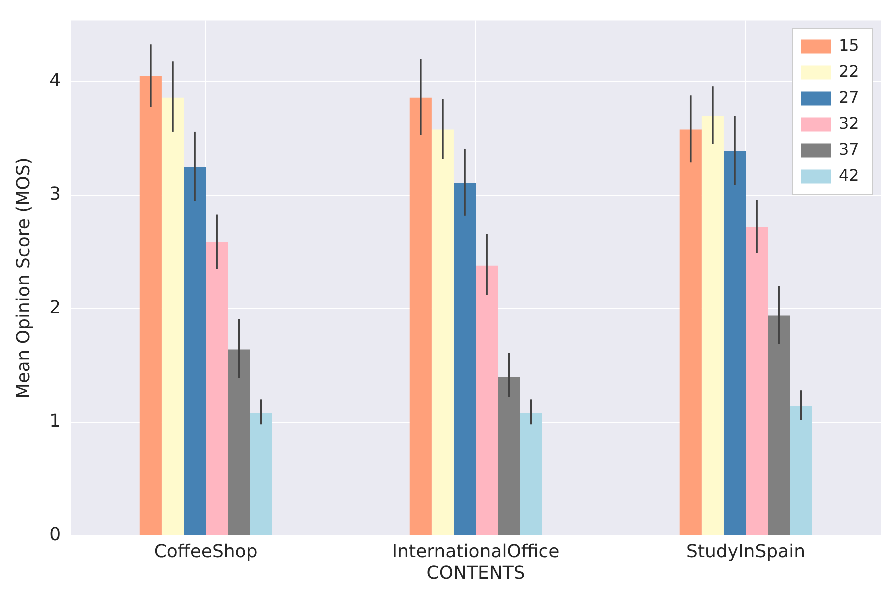 Image resolution: width=893 pixels, height=593 pixels. I want to click on y-tick-label: 1, so click(56, 421).